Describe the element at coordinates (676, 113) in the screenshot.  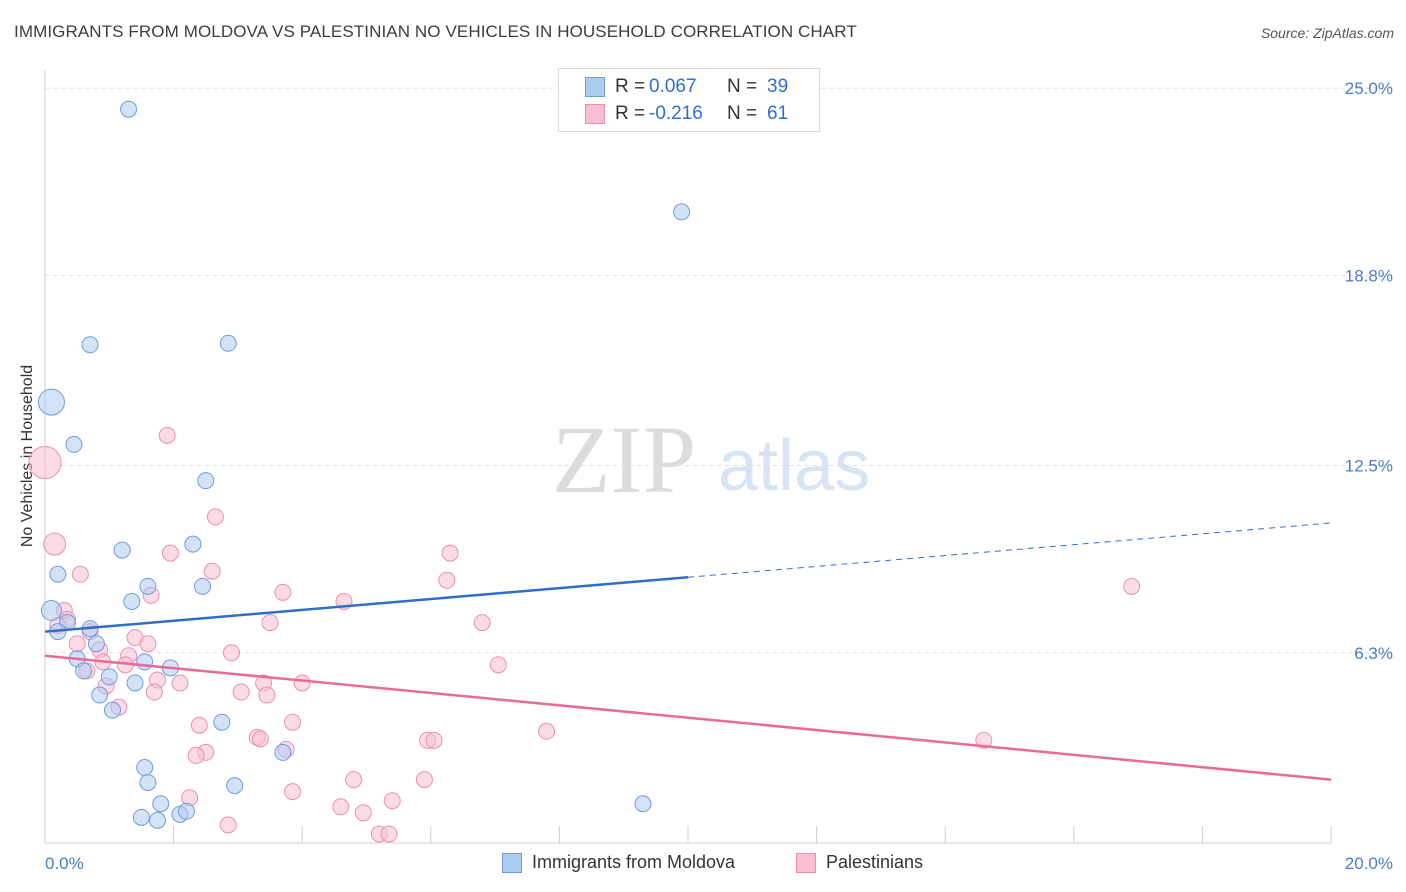
I see `r-value: -0.216` at that location.